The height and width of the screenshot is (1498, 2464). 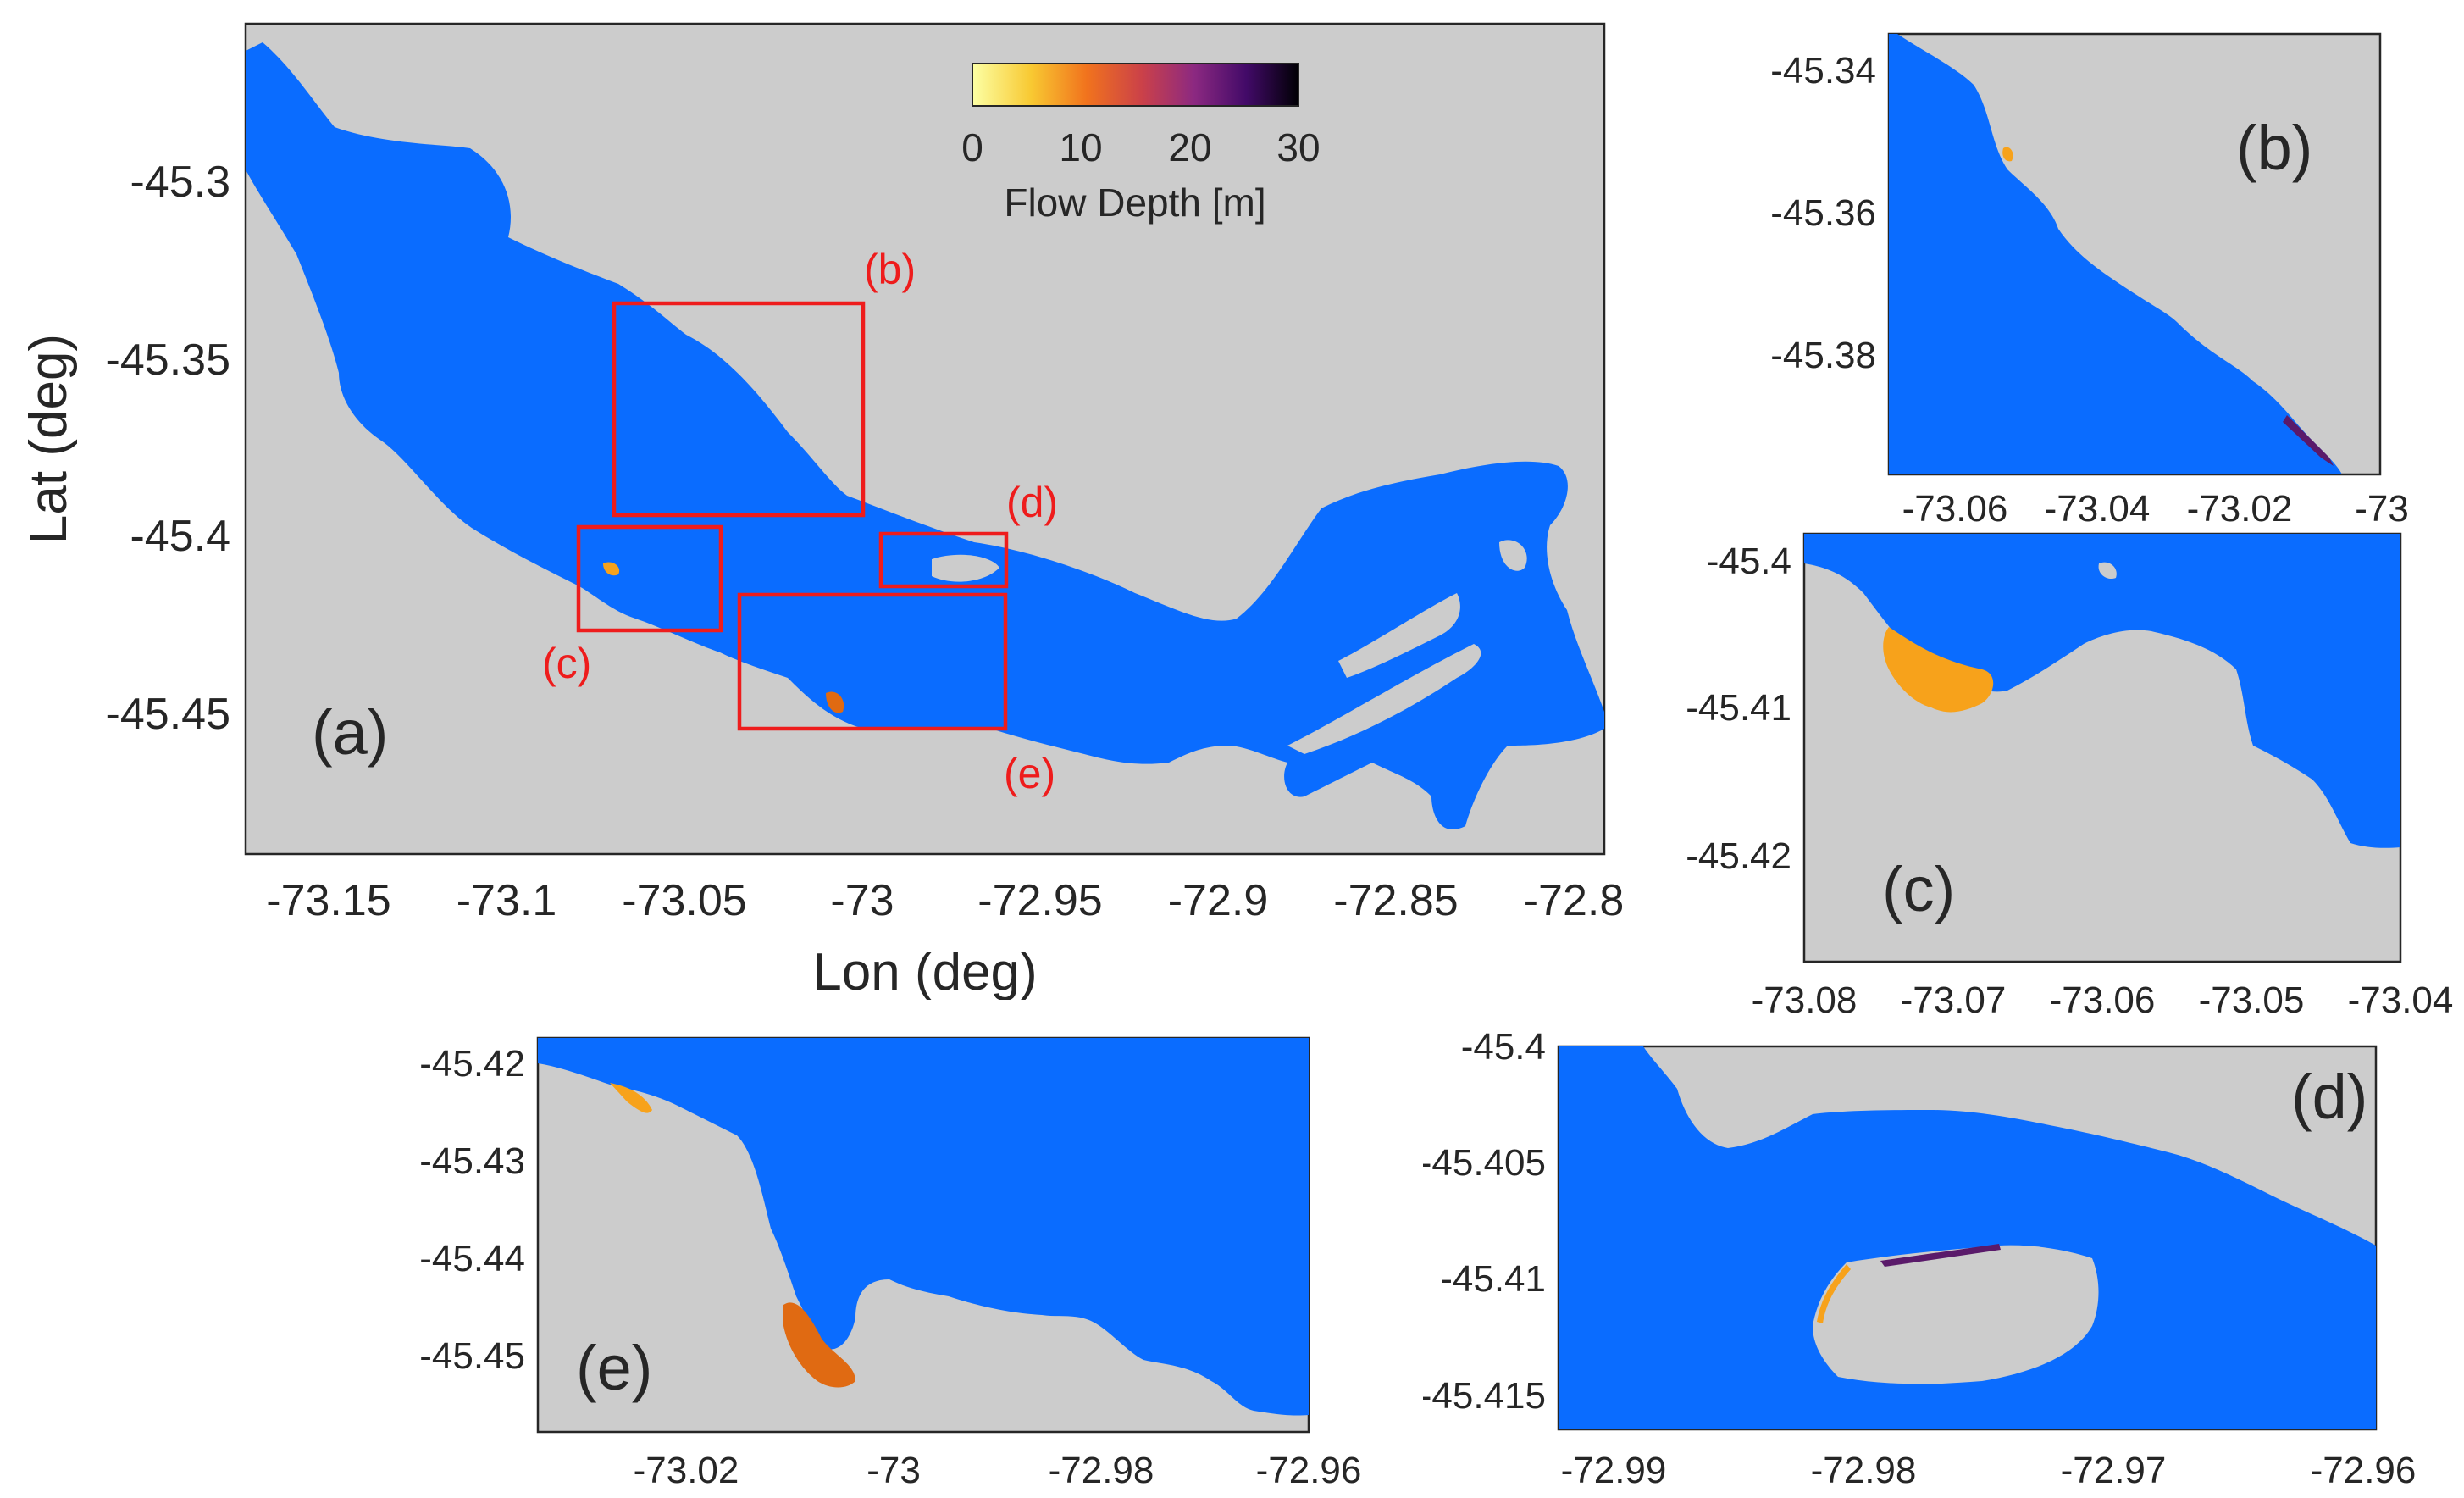 I want to click on panel-c-xtick: -73.07, so click(x=1954, y=1000).